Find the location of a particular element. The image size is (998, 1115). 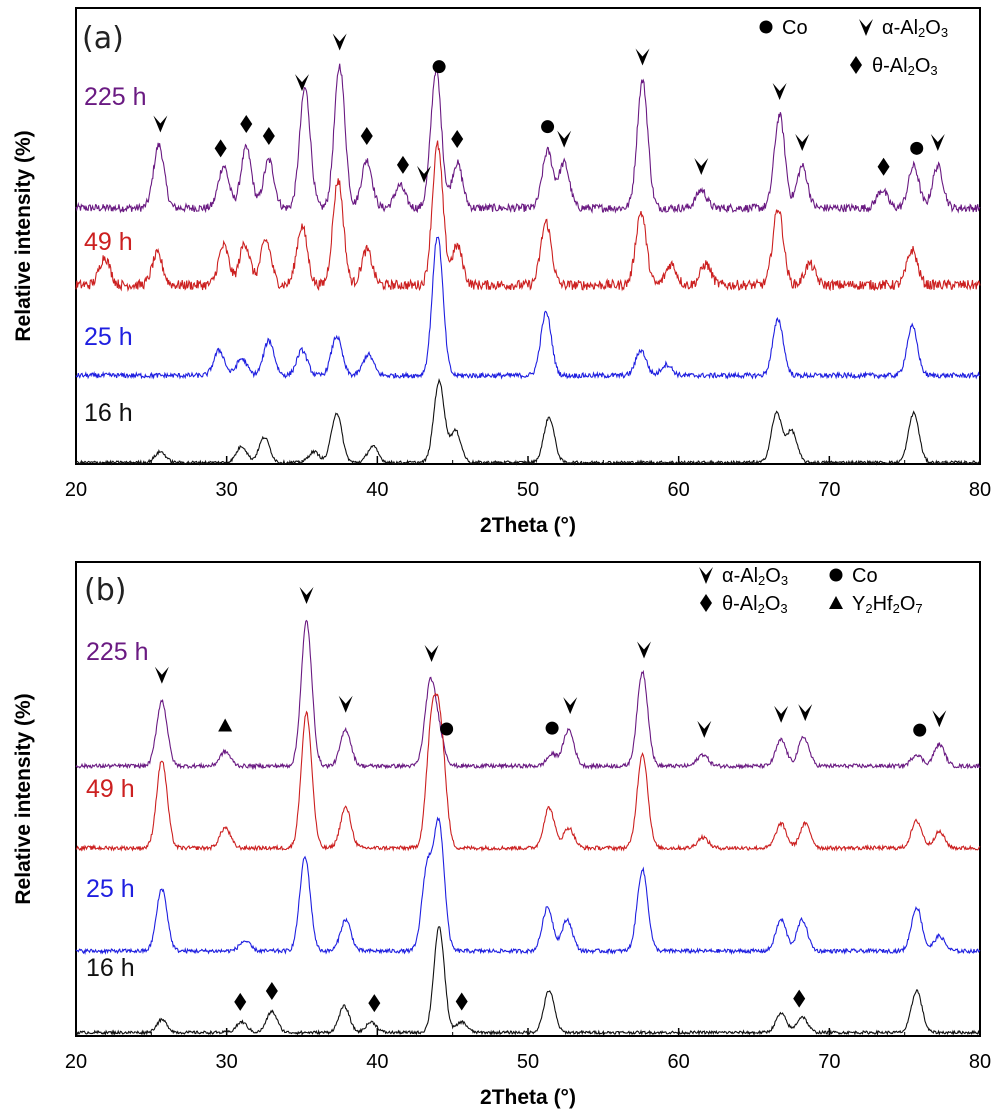

legend-label-1-1: Co is located at coordinates (865, 576).